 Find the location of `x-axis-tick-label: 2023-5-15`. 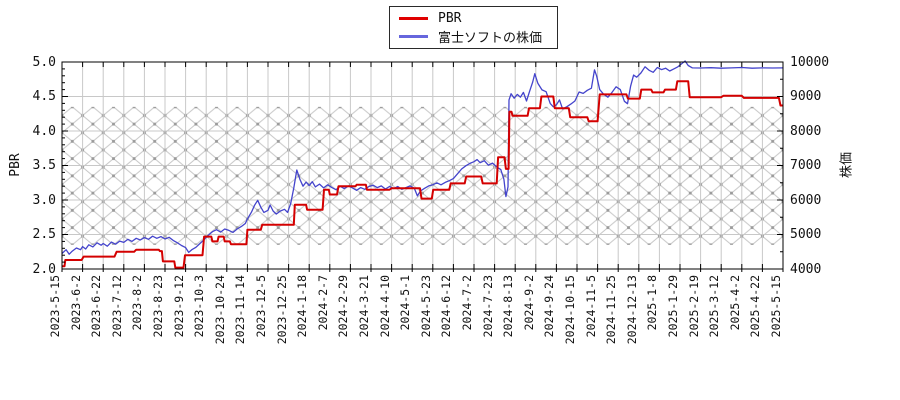

x-axis-tick-label: 2023-5-15 is located at coordinates (55, 306).